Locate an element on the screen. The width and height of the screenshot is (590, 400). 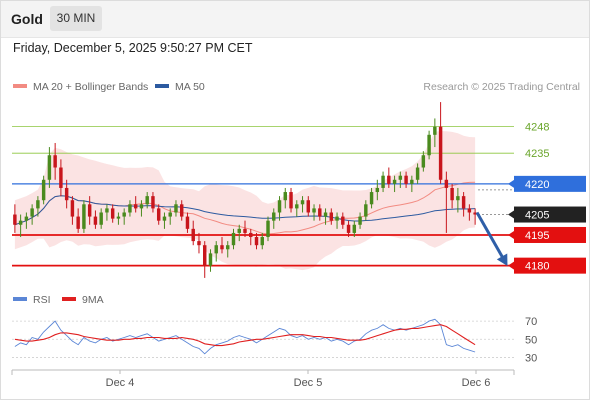
level-label-4235: 4235 is located at coordinates (537, 154).